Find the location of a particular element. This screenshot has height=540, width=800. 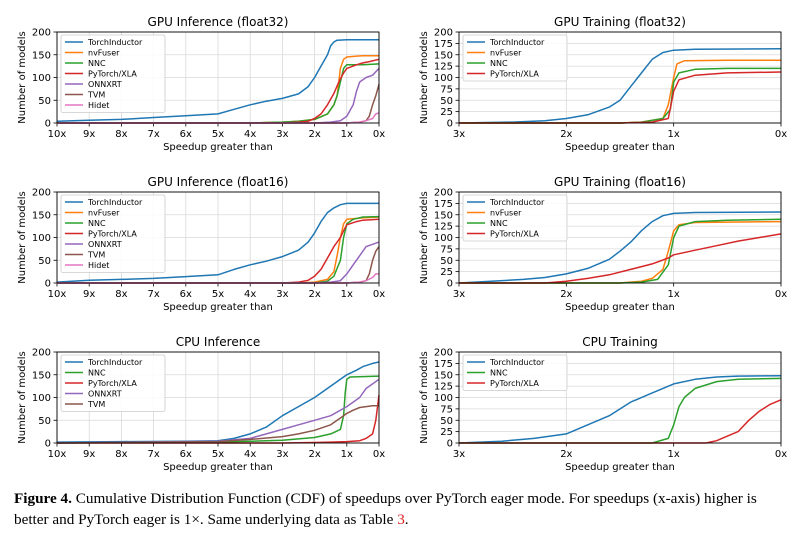

caption-table-ref: 3 is located at coordinates (401, 519).